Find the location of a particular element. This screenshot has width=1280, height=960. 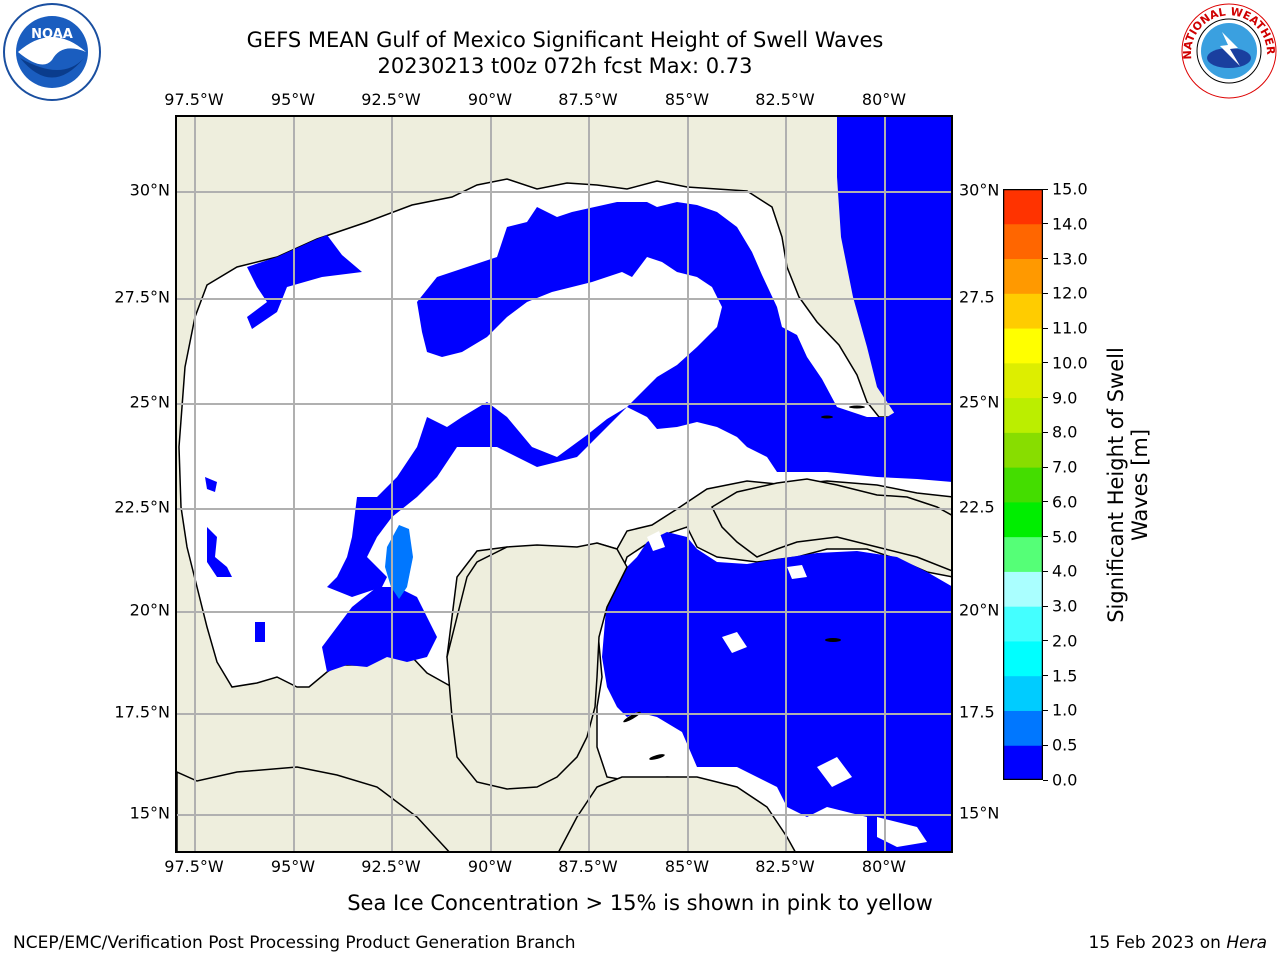

lat-label-left: 17.5°N is located at coordinates (142, 712).